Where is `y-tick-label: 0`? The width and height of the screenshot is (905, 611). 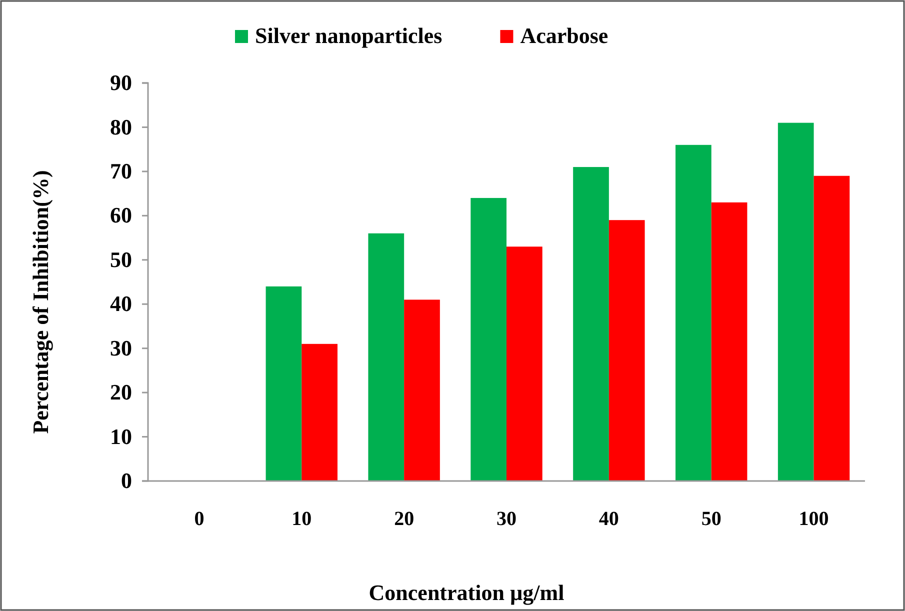
y-tick-label: 0 is located at coordinates (126, 481).